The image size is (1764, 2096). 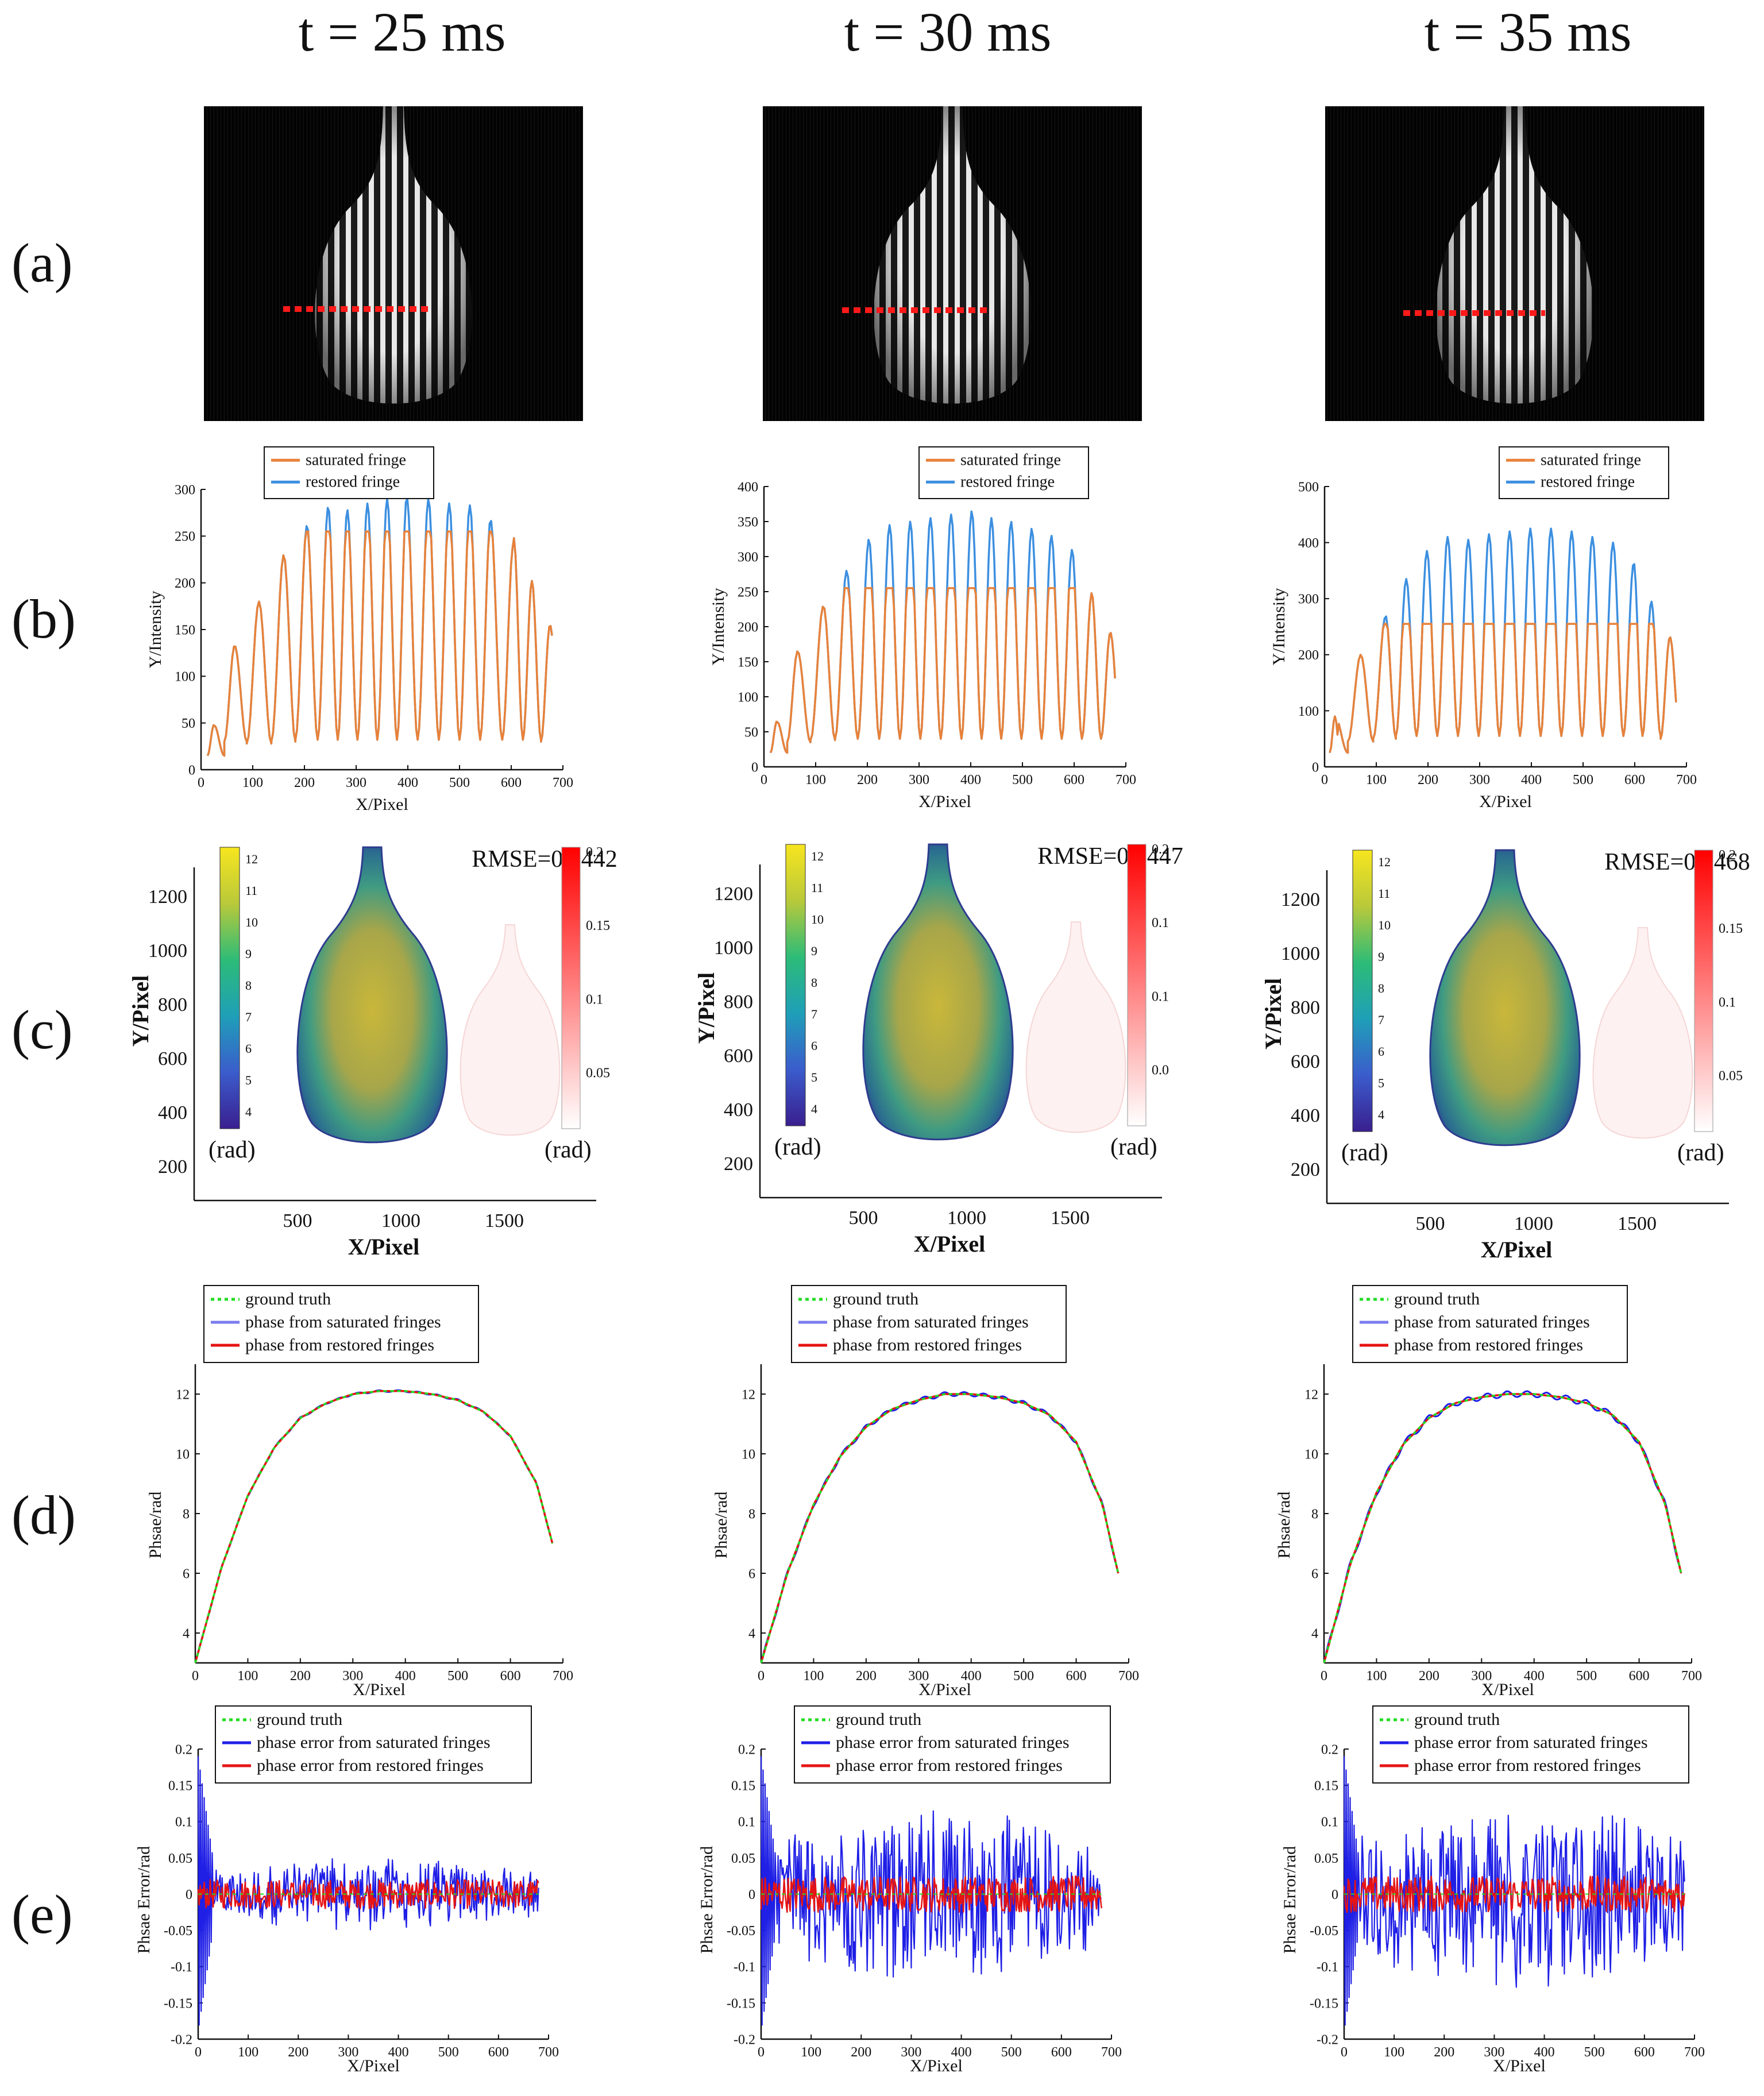 I want to click on y-tick-label: -0.15, so click(x=178, y=2004).